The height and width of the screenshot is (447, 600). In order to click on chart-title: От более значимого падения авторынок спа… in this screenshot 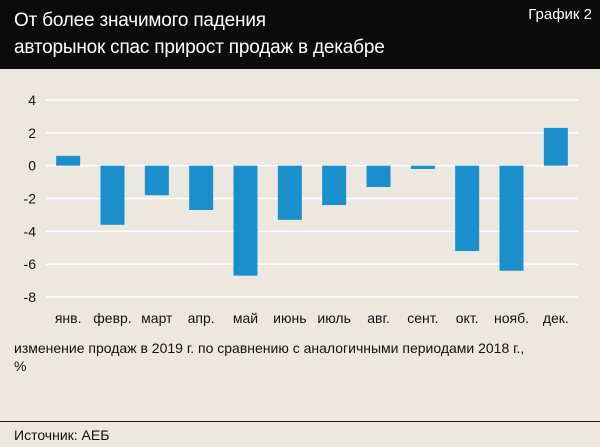, I will do `click(199, 34)`.